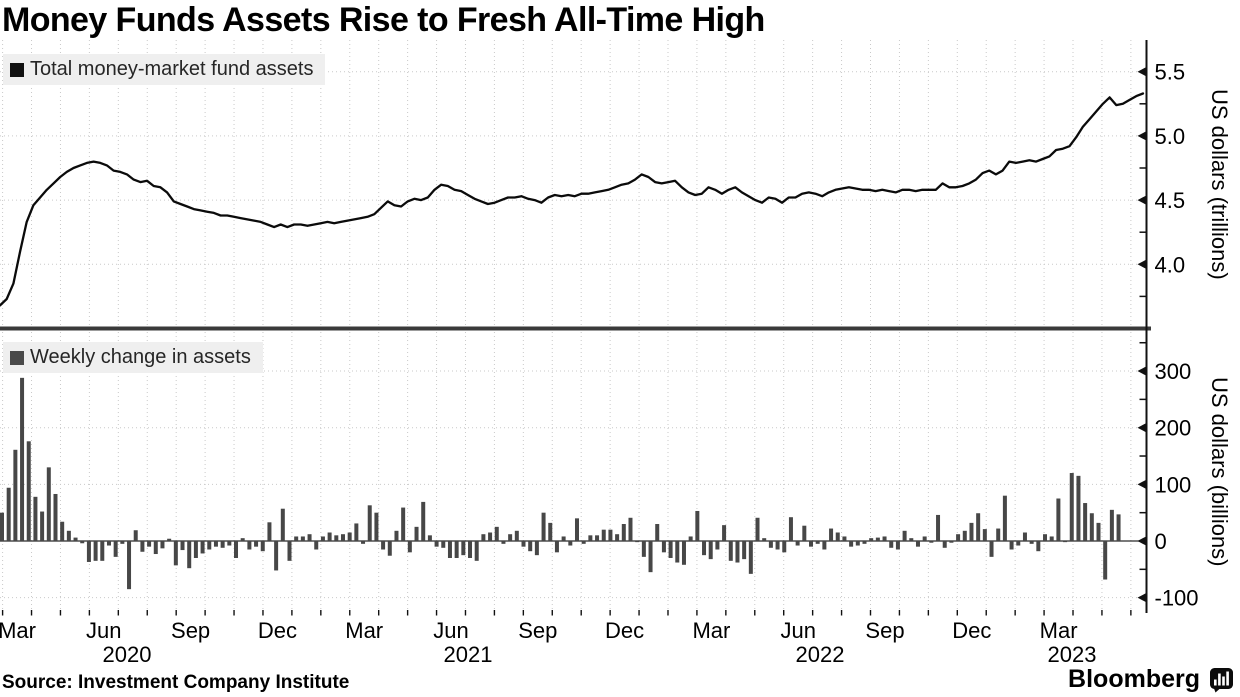  Describe the element at coordinates (468, 654) in the screenshot. I see `svg-text: 2021` at that location.